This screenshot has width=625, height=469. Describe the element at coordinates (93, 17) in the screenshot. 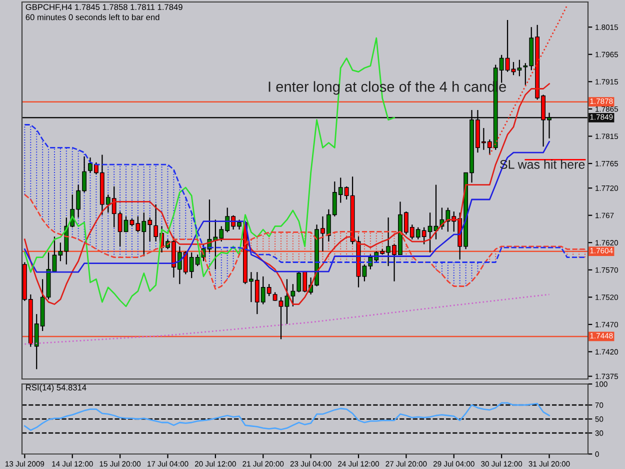

I see `text: 60 minutes 0 seconds left to bar end` at that location.